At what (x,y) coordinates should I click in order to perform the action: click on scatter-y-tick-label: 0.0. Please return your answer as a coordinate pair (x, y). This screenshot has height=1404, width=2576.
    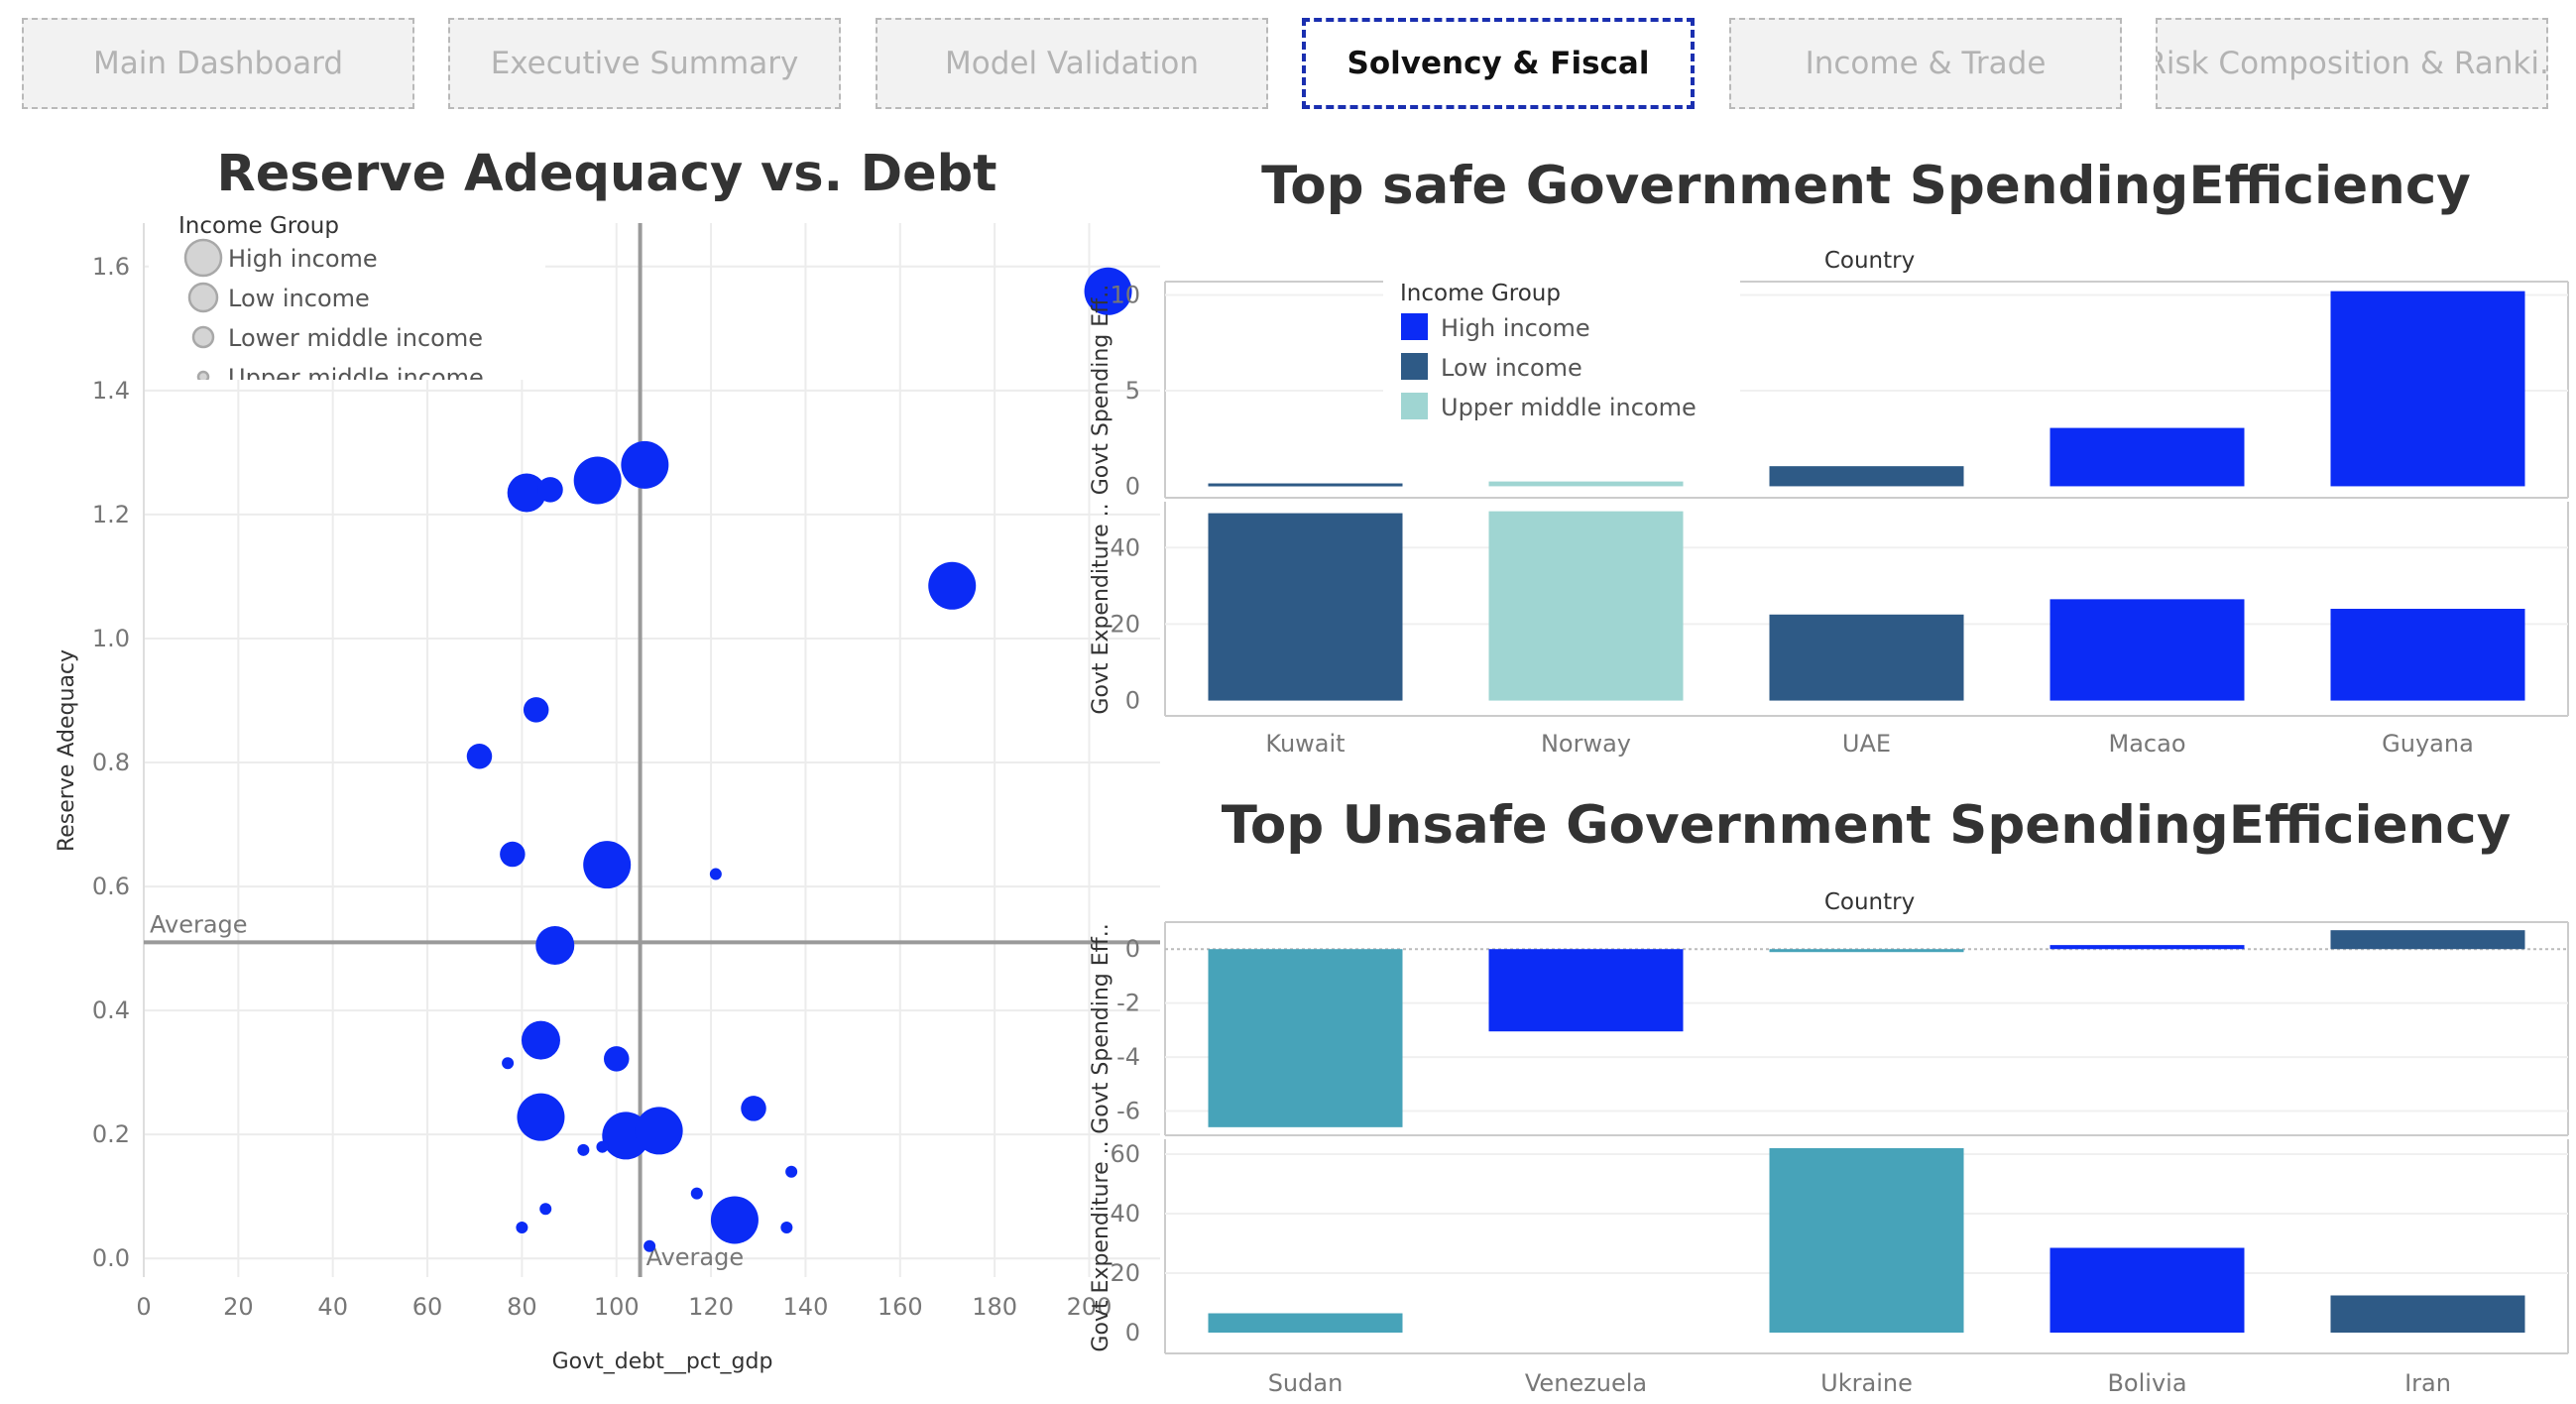
    Looking at the image, I should click on (111, 1258).